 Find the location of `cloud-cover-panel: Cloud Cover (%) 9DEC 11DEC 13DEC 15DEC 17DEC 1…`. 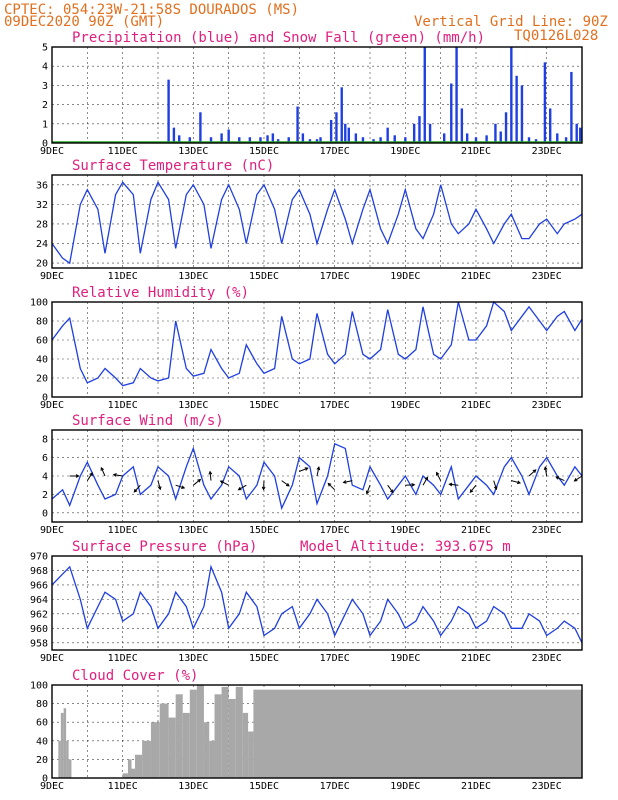

cloud-cover-panel: Cloud Cover (%) 9DEC 11DEC 13DEC 15DEC 17DEC 1… is located at coordinates (306, 730).